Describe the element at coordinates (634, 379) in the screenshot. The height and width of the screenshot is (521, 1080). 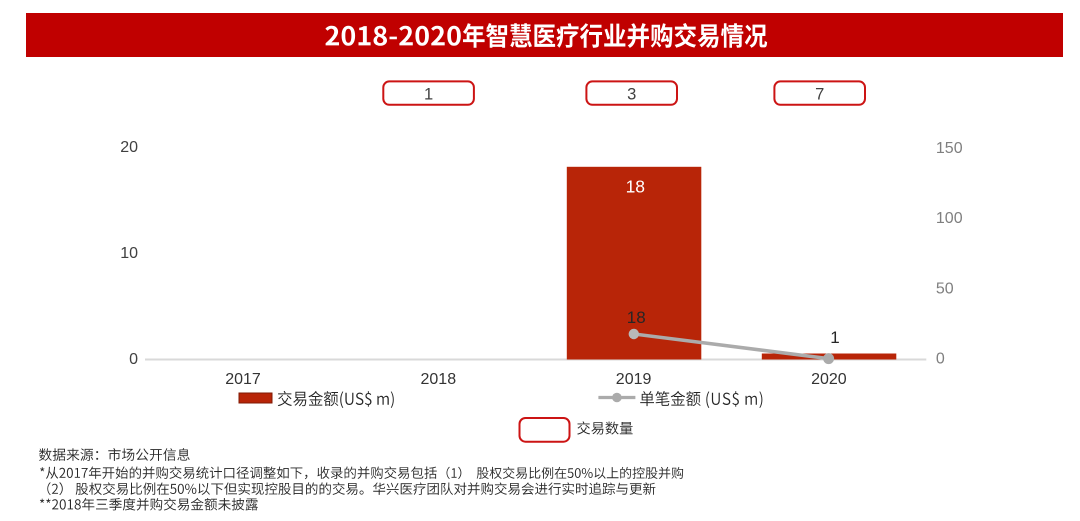
I see `svg-text: 2019` at that location.